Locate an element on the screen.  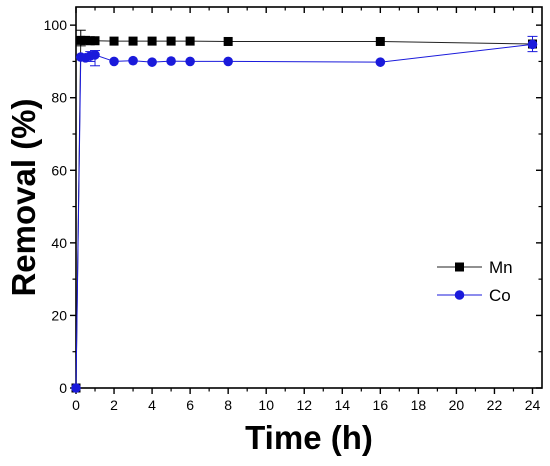
y-axis-label: Removal (%) is located at coordinates (23, 197).